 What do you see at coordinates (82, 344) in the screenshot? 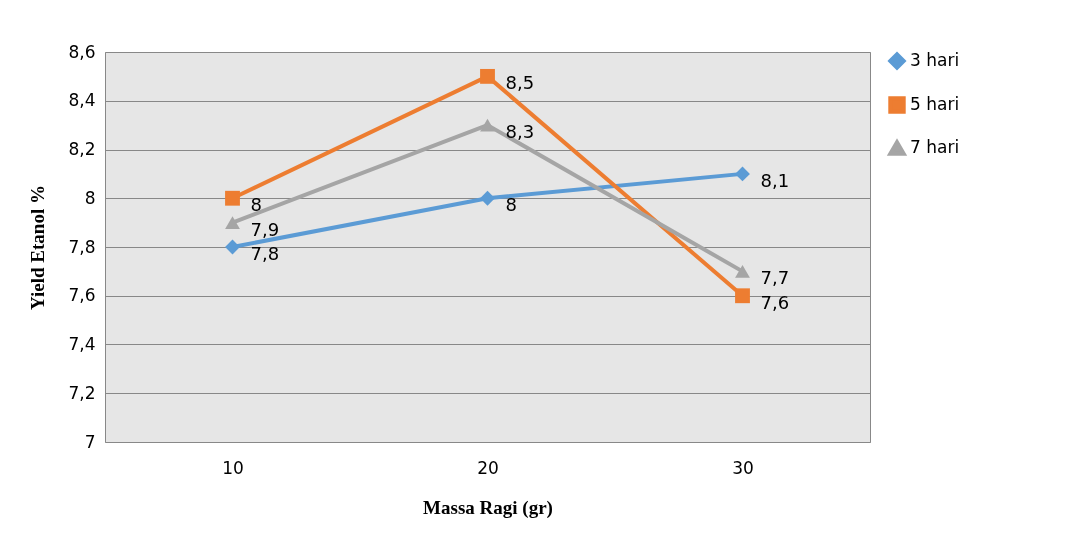
I see `y-tick-label: 7,4` at bounding box center [82, 344].